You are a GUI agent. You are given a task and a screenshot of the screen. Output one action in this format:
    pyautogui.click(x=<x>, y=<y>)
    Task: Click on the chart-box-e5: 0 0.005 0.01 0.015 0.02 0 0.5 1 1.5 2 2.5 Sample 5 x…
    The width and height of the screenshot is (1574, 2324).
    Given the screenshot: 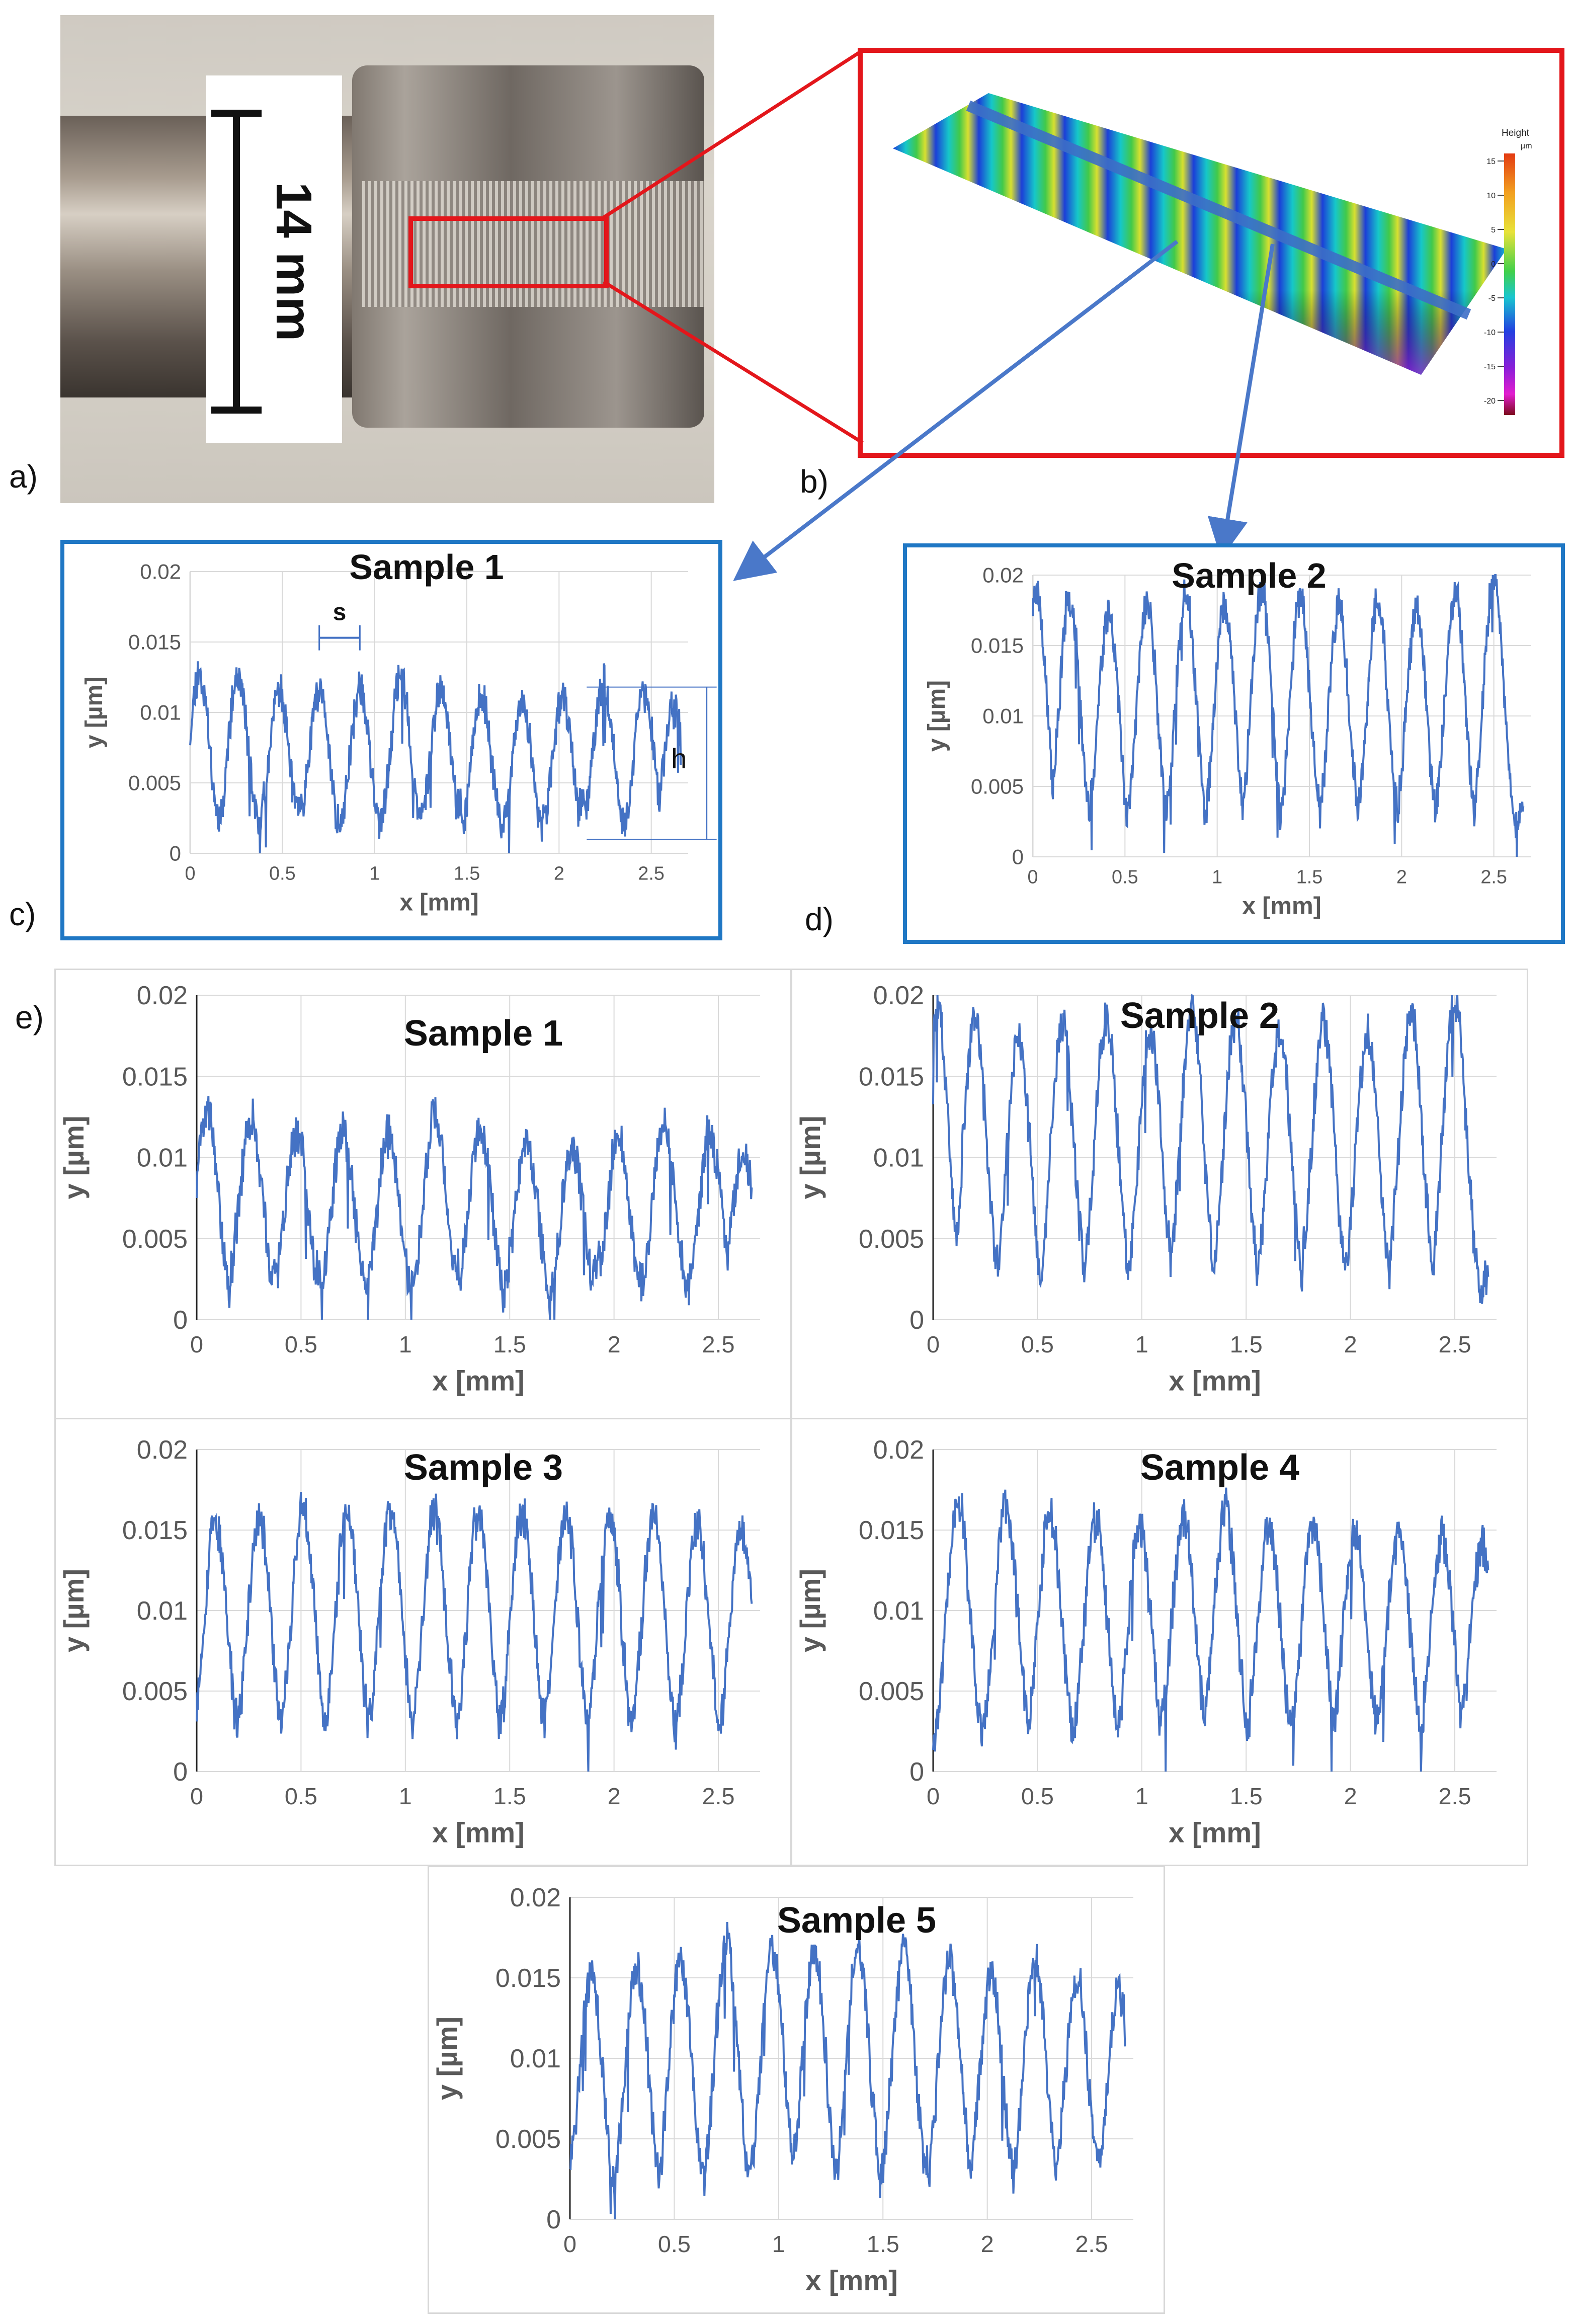 What is the action you would take?
    pyautogui.click(x=797, y=2090)
    